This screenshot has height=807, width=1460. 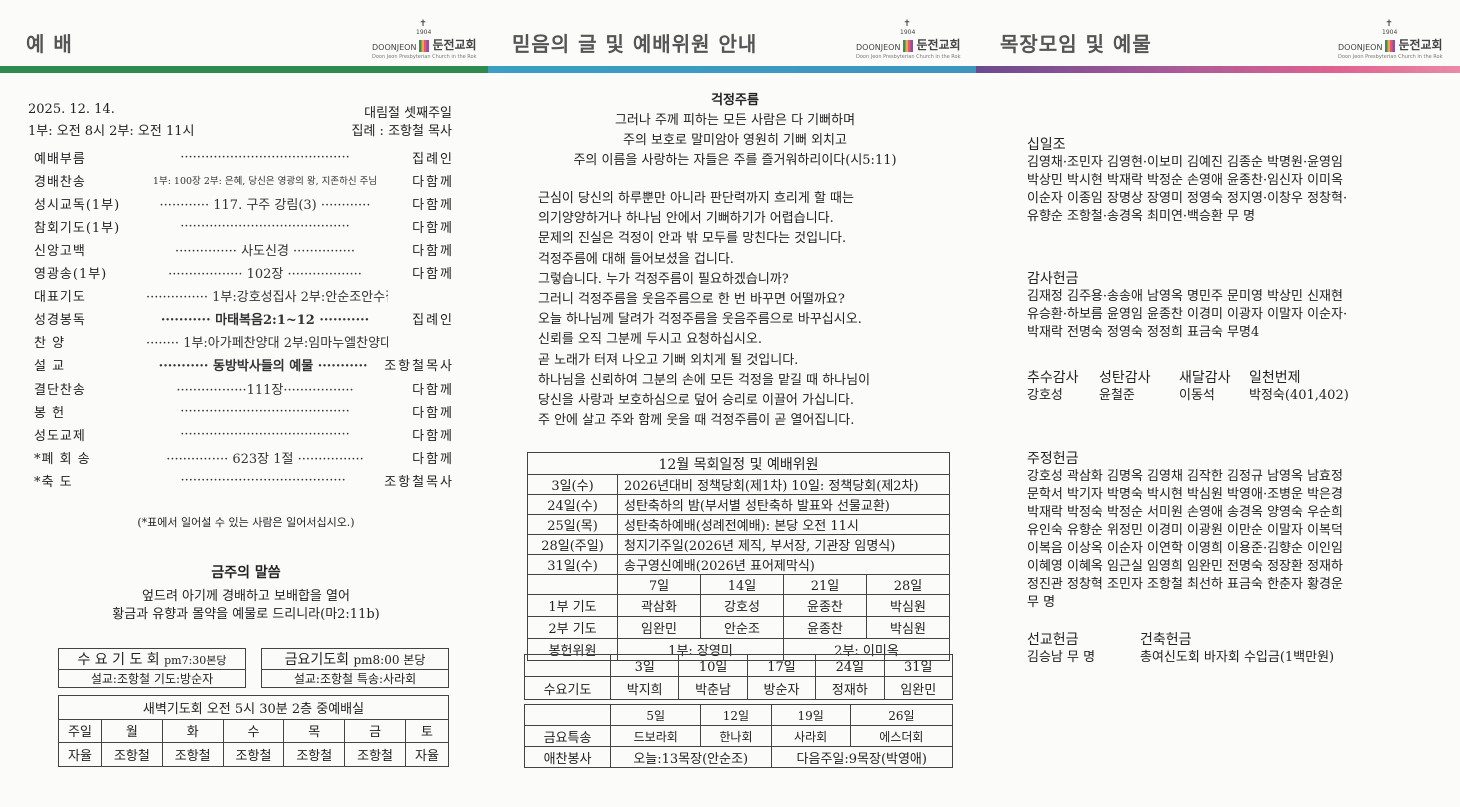 I want to click on word-line: 황금과 유향과 몰약을 예물로 드리니라(마2:11b), so click(x=246, y=614).